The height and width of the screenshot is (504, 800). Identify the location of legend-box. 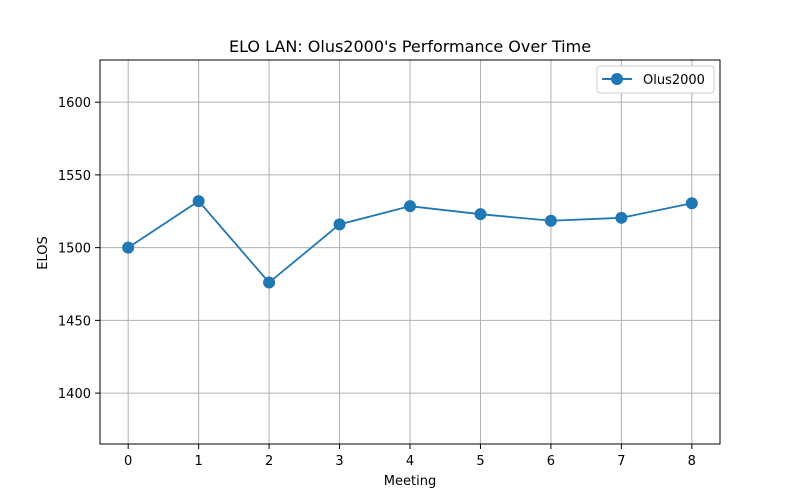
(655, 79).